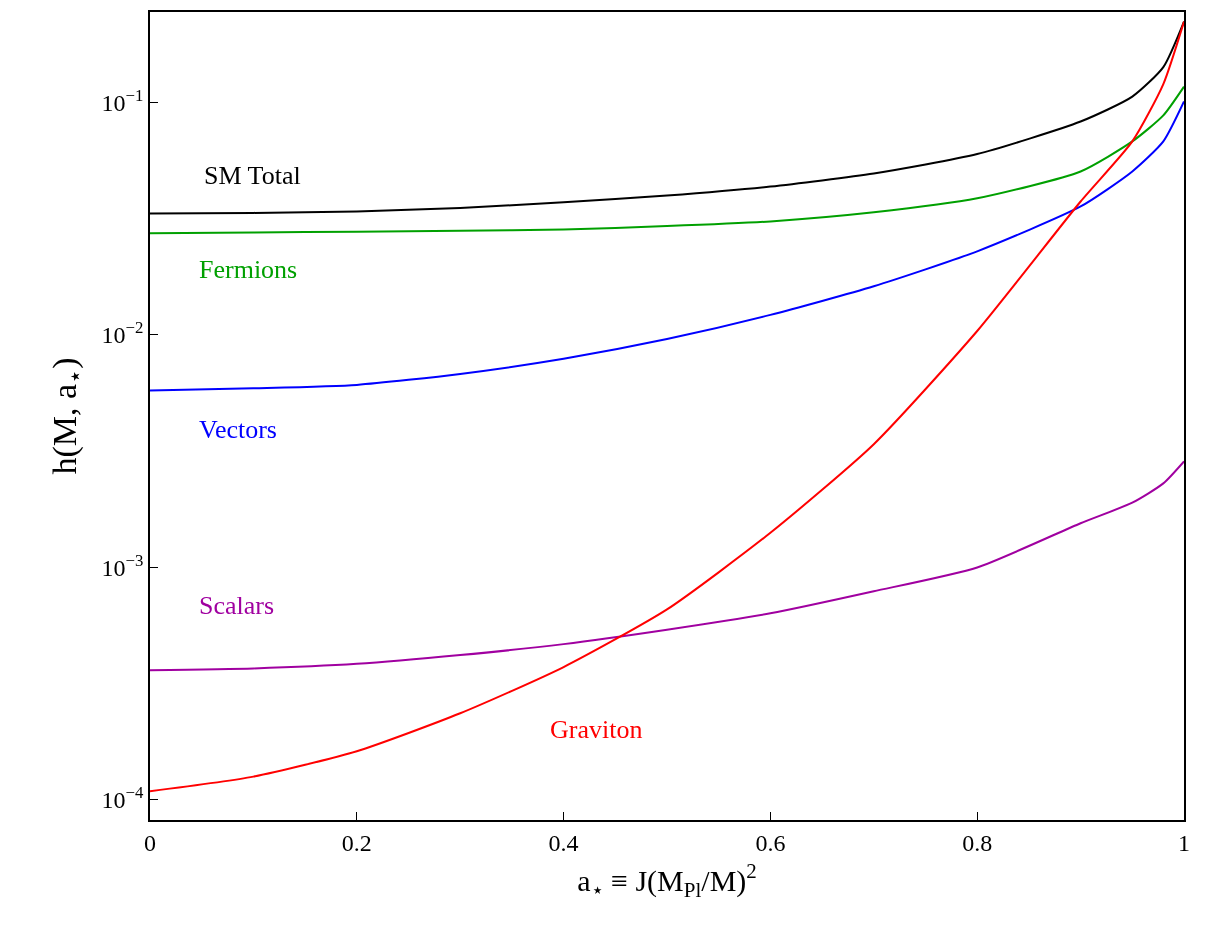  I want to click on y-tick-label: 10$^{−1}$, so click(122, 100).